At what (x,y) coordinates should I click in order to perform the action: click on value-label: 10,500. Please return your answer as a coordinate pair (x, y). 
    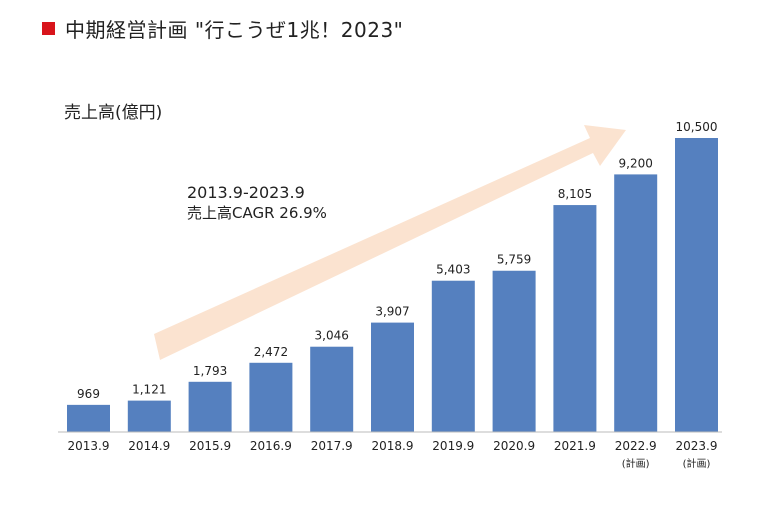
    Looking at the image, I should click on (697, 127).